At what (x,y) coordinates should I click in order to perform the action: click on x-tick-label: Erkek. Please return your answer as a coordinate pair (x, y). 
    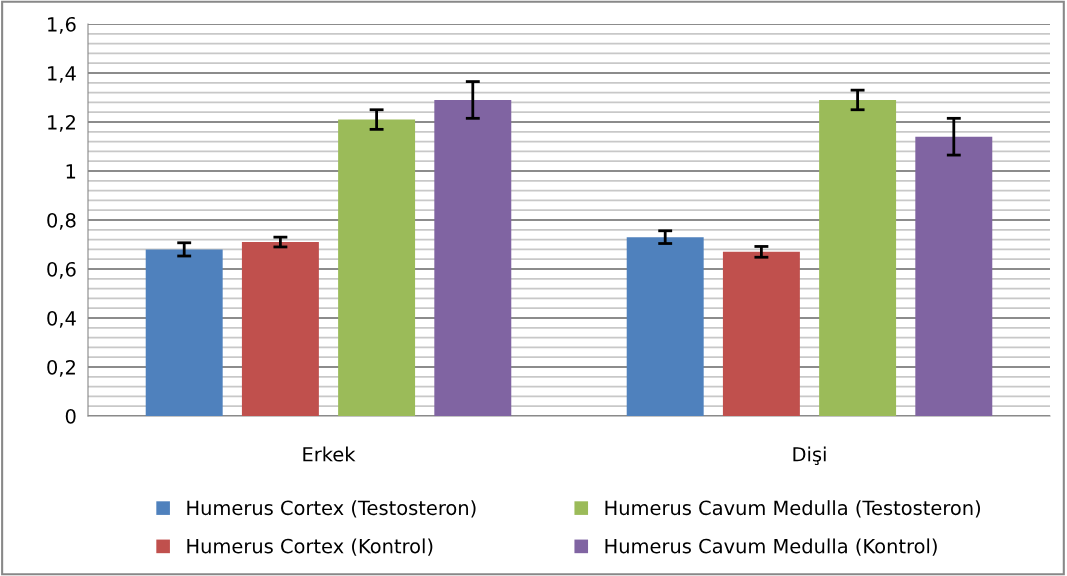
    Looking at the image, I should click on (329, 454).